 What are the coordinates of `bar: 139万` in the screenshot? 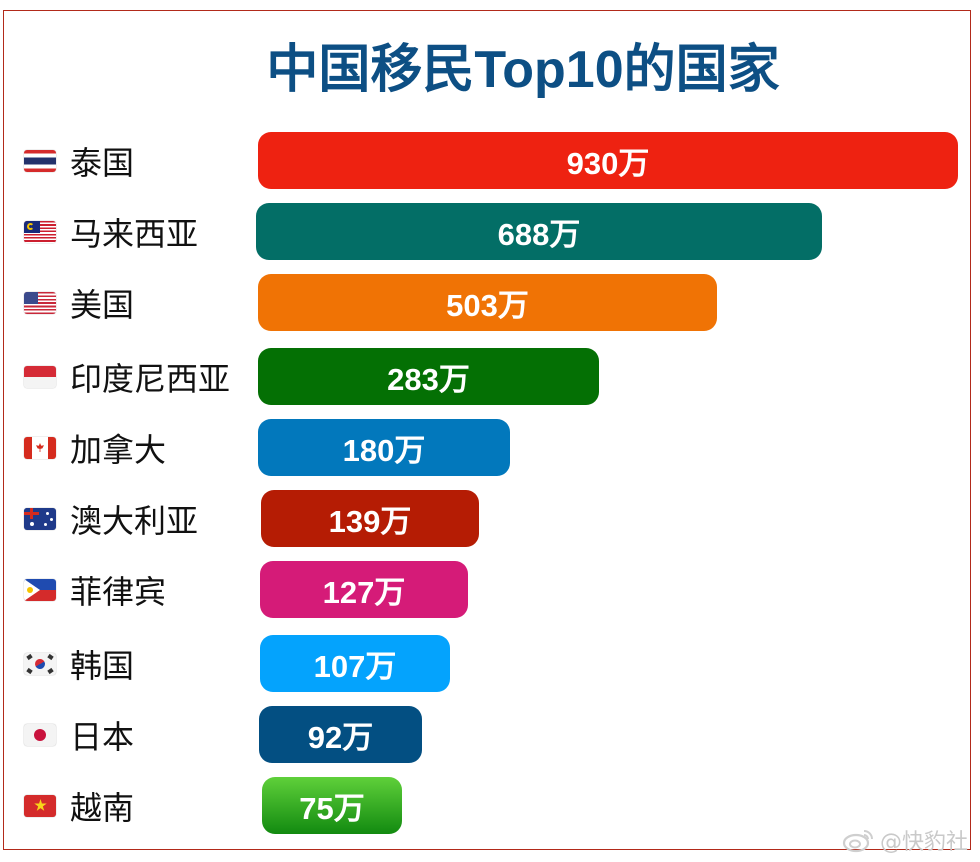 It's located at (370, 518).